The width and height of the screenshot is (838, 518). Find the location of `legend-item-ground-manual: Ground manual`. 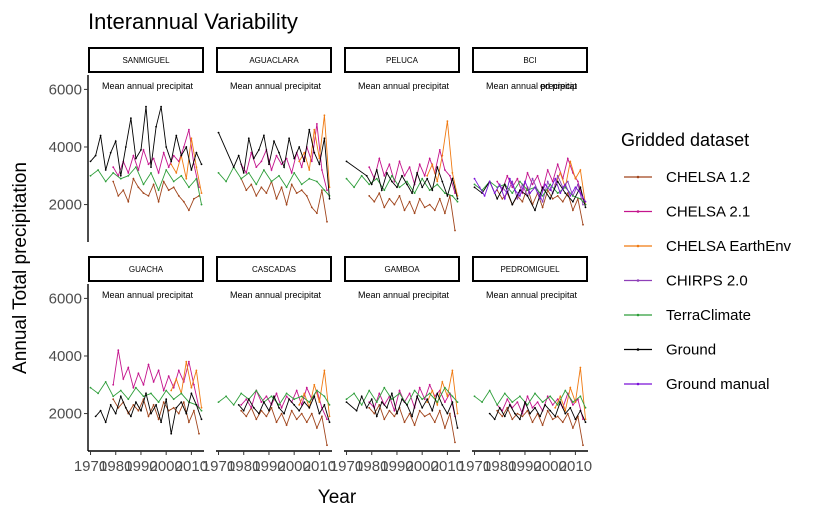

legend-item-ground-manual: Ground manual is located at coordinates (696, 384).